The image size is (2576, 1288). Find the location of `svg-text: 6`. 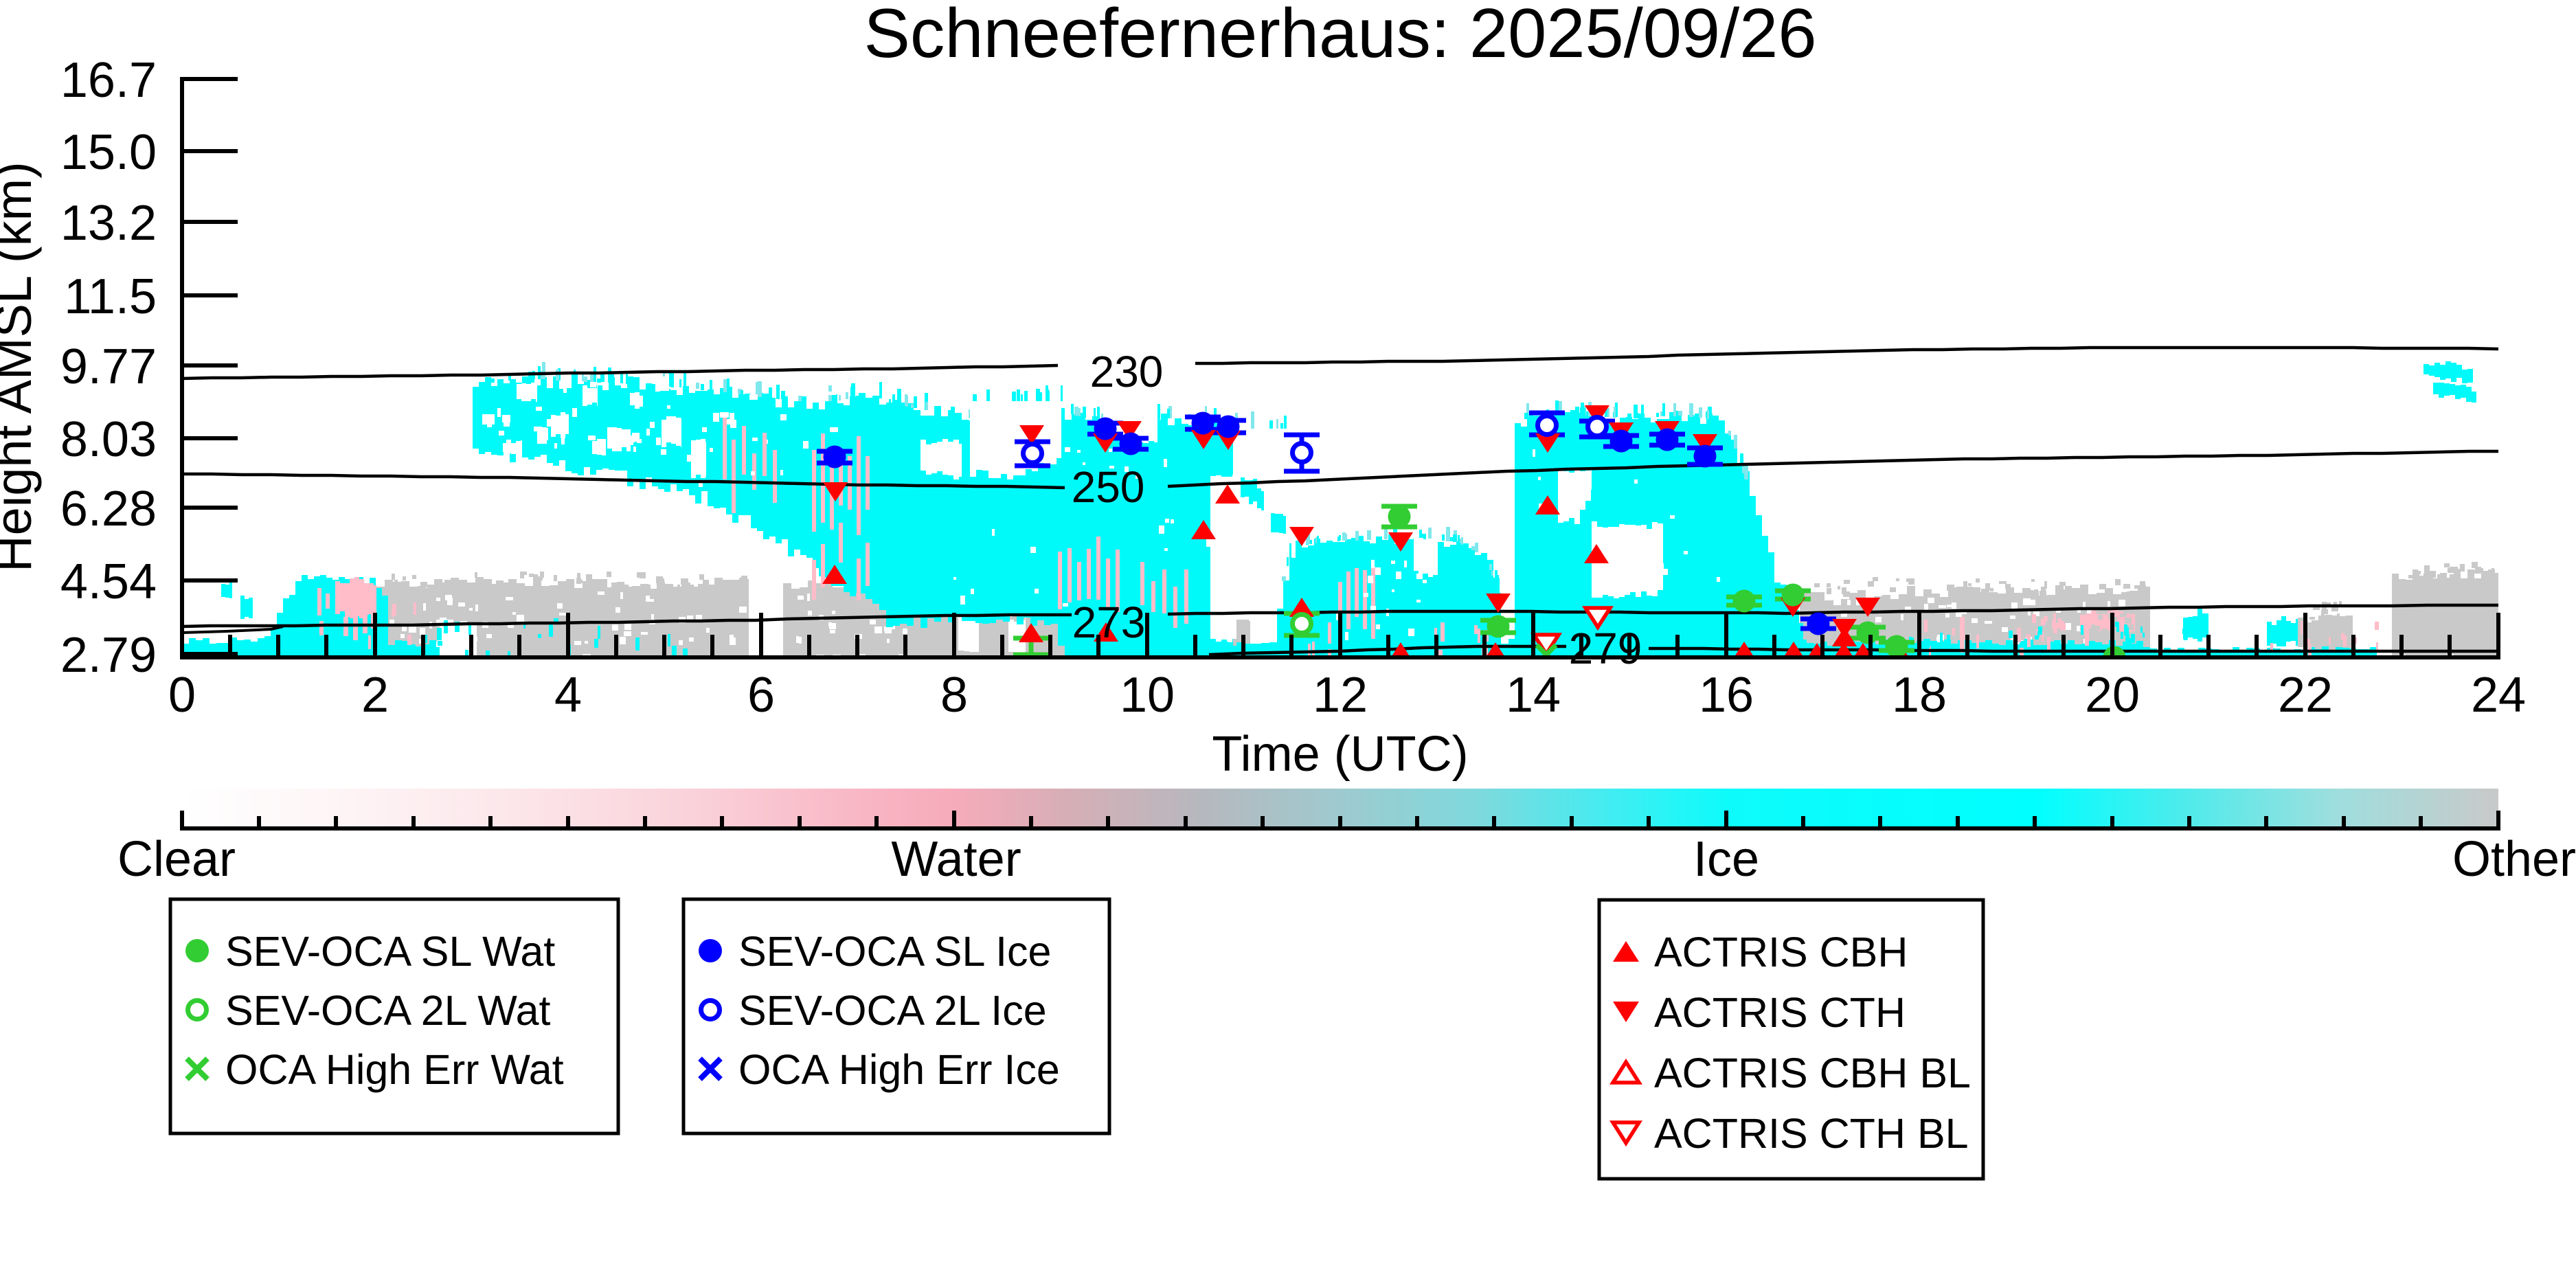

svg-text: 6 is located at coordinates (761, 695).